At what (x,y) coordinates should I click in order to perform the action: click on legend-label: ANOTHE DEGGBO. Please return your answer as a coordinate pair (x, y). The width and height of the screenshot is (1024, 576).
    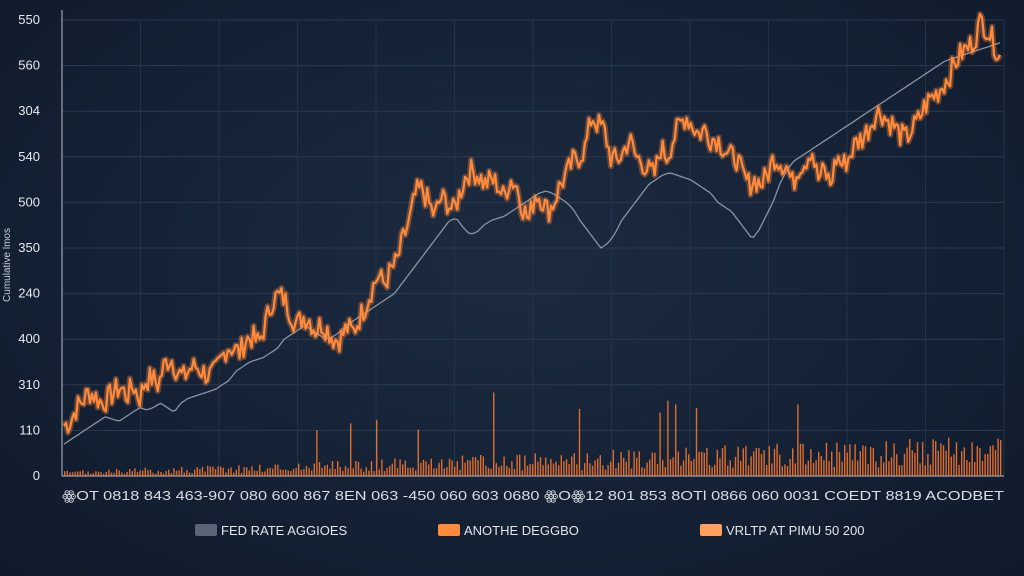
    Looking at the image, I should click on (521, 530).